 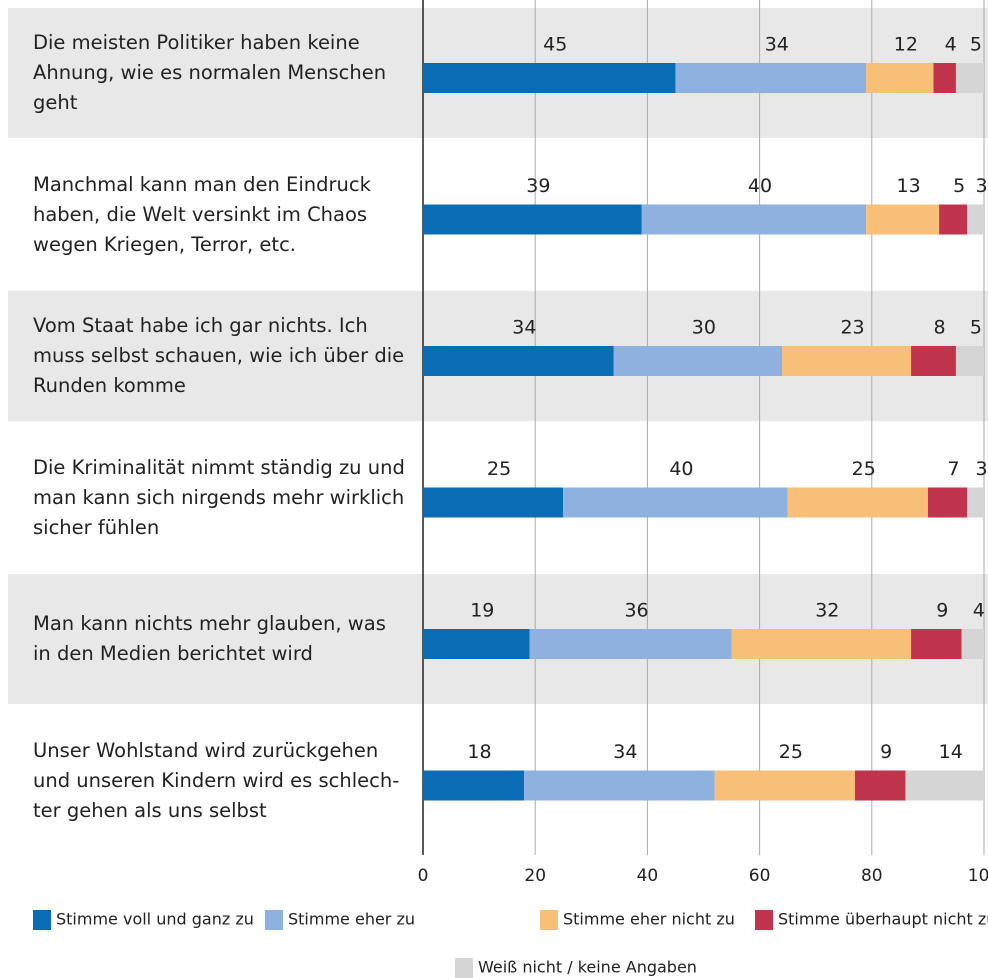 I want to click on x-tick-label: 80, so click(x=872, y=876).